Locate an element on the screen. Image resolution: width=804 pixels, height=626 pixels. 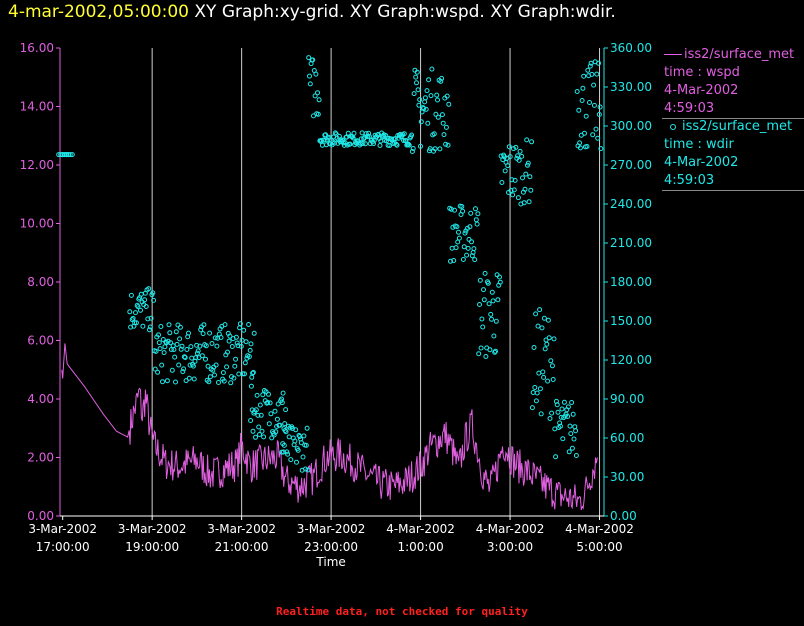
x-tick-label: 23:00:00 is located at coordinates (331, 547).